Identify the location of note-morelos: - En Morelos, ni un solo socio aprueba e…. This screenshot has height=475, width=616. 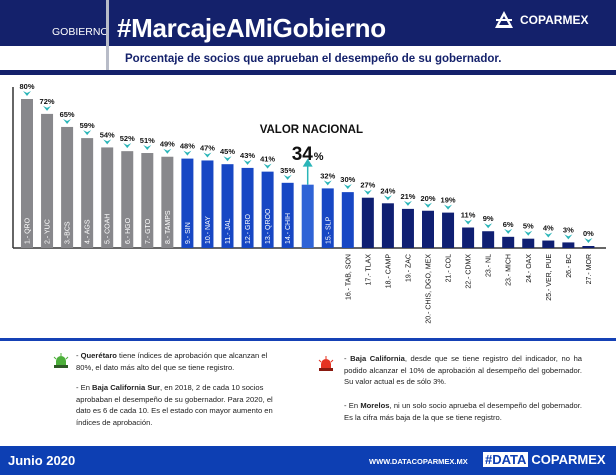
(463, 411).